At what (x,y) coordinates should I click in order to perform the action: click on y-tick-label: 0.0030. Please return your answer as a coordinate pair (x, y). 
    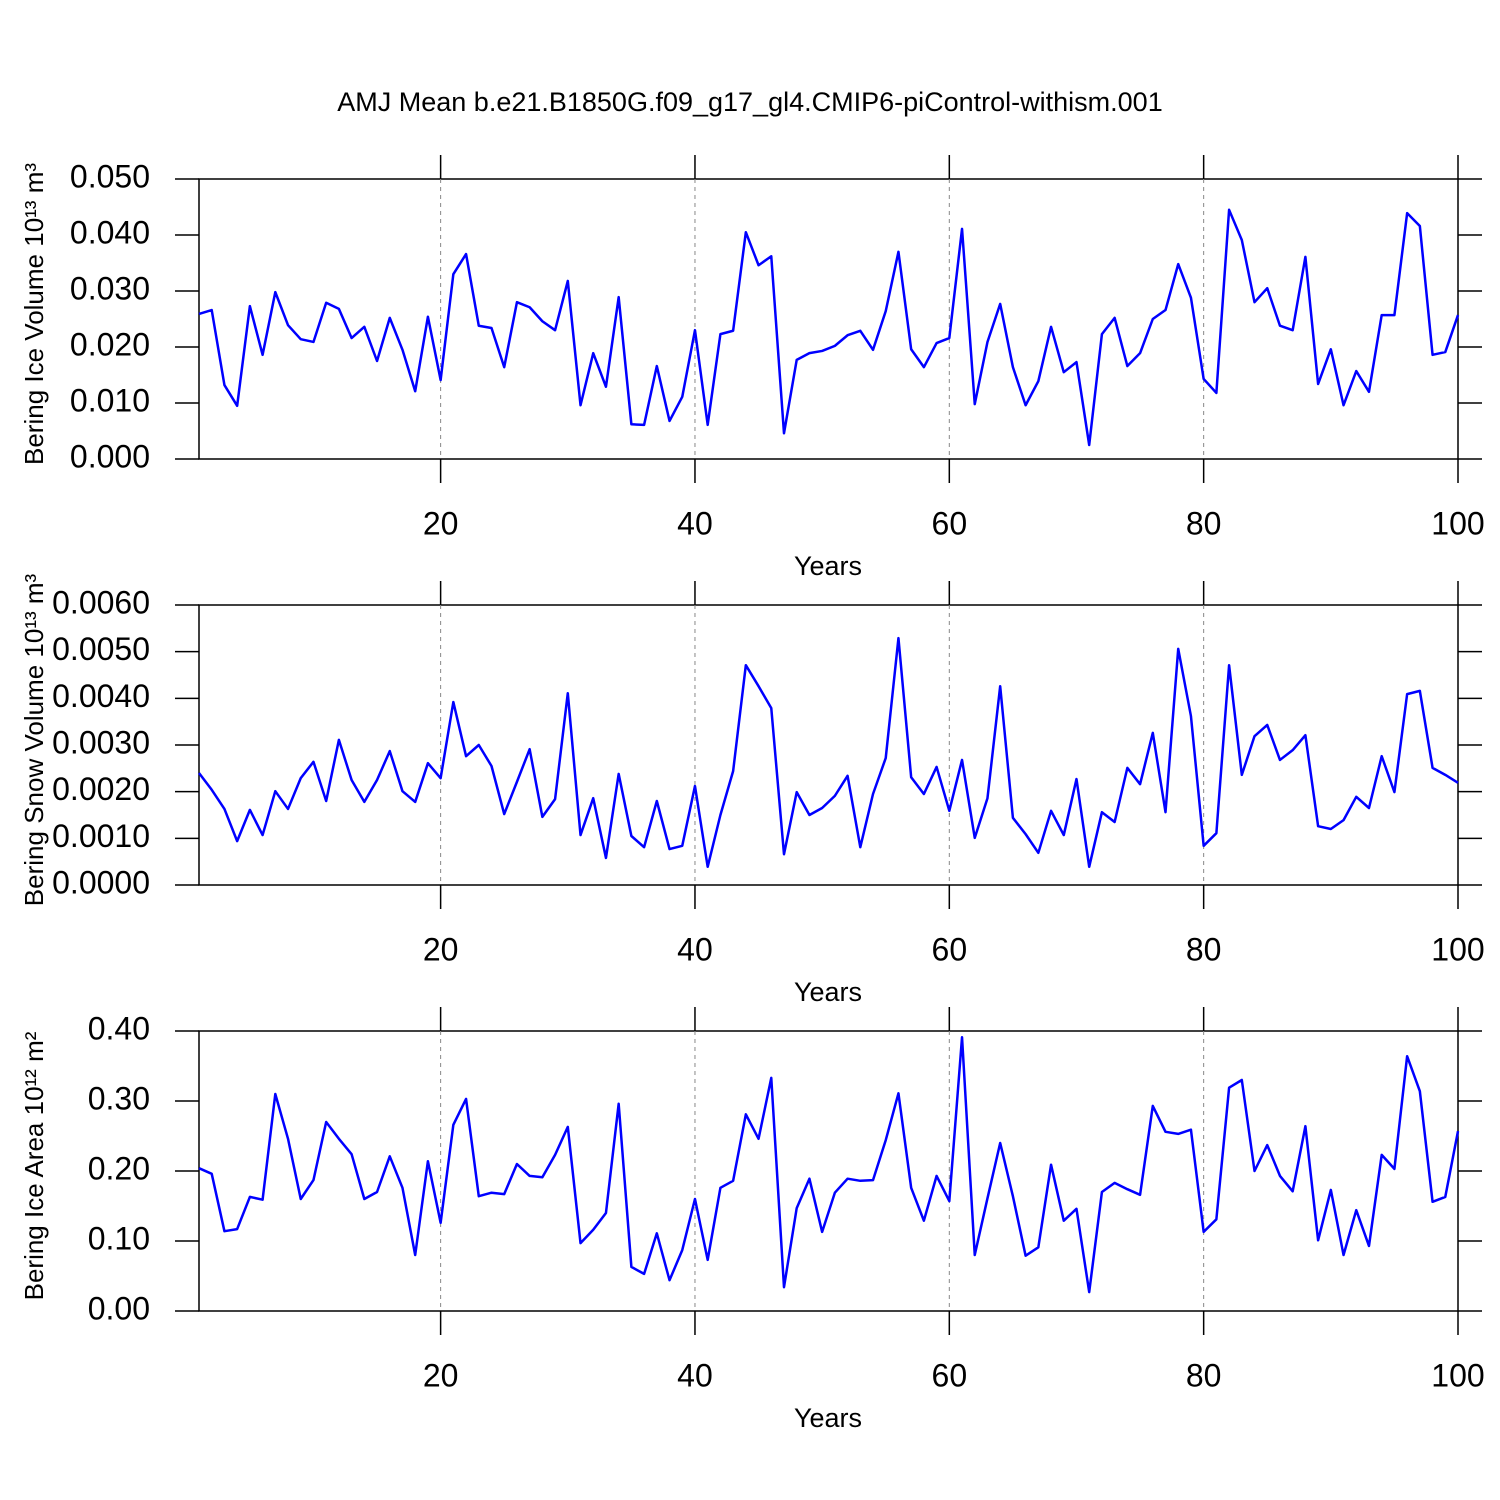
    Looking at the image, I should click on (101, 742).